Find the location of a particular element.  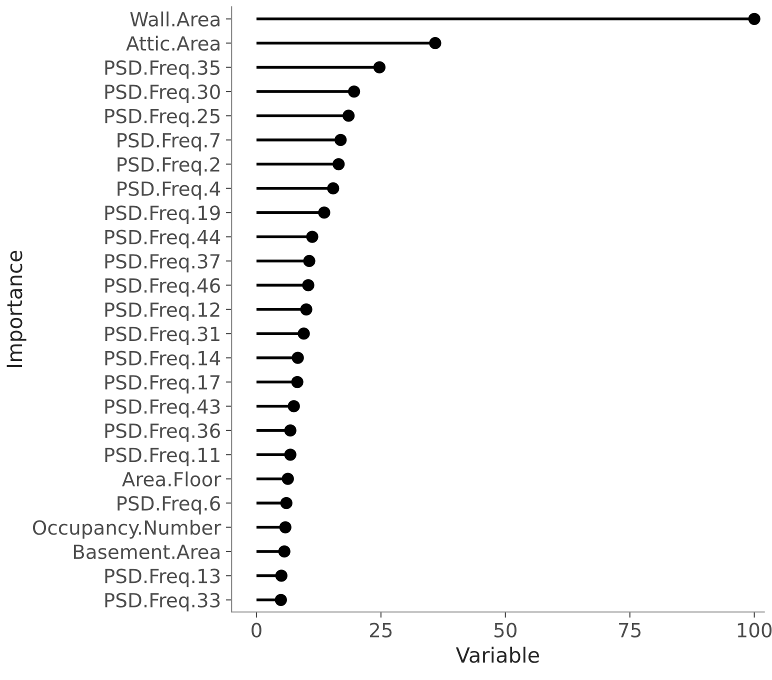

y-tick-label: PSD.Freq.46 is located at coordinates (162, 287).